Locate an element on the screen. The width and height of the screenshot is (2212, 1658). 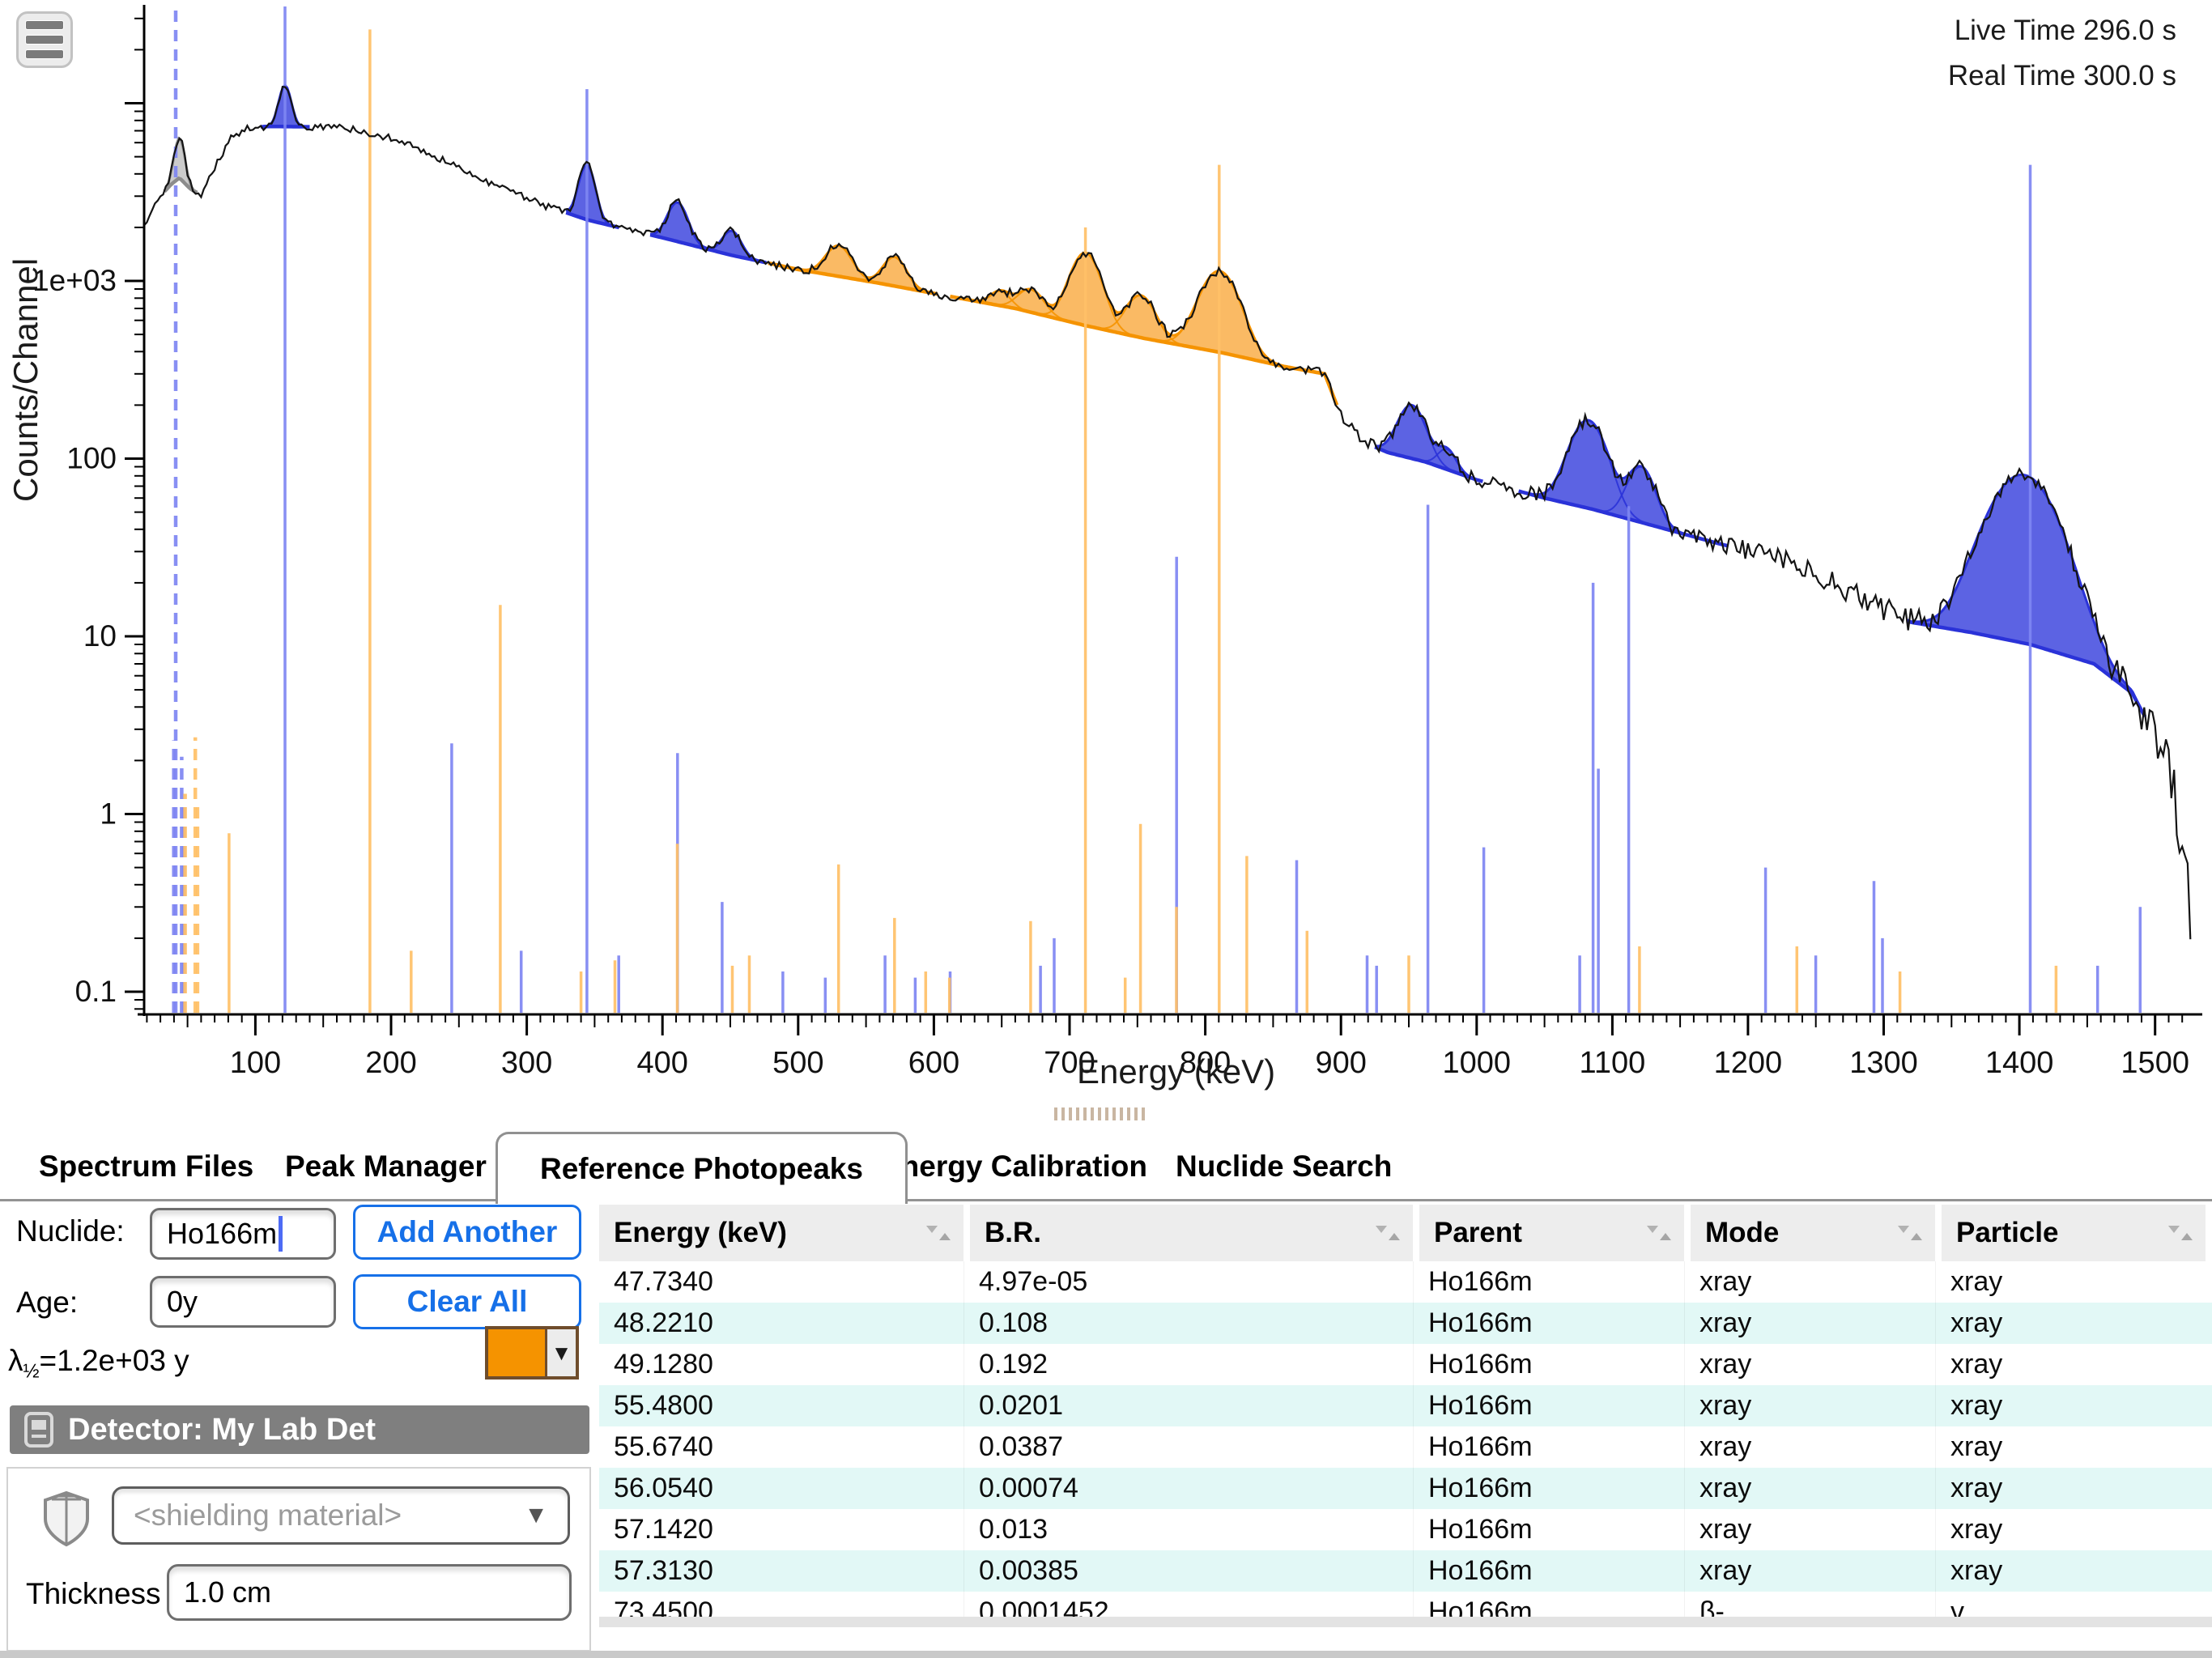
live-time-label: Live Time 296.0 s is located at coordinates (2065, 30).